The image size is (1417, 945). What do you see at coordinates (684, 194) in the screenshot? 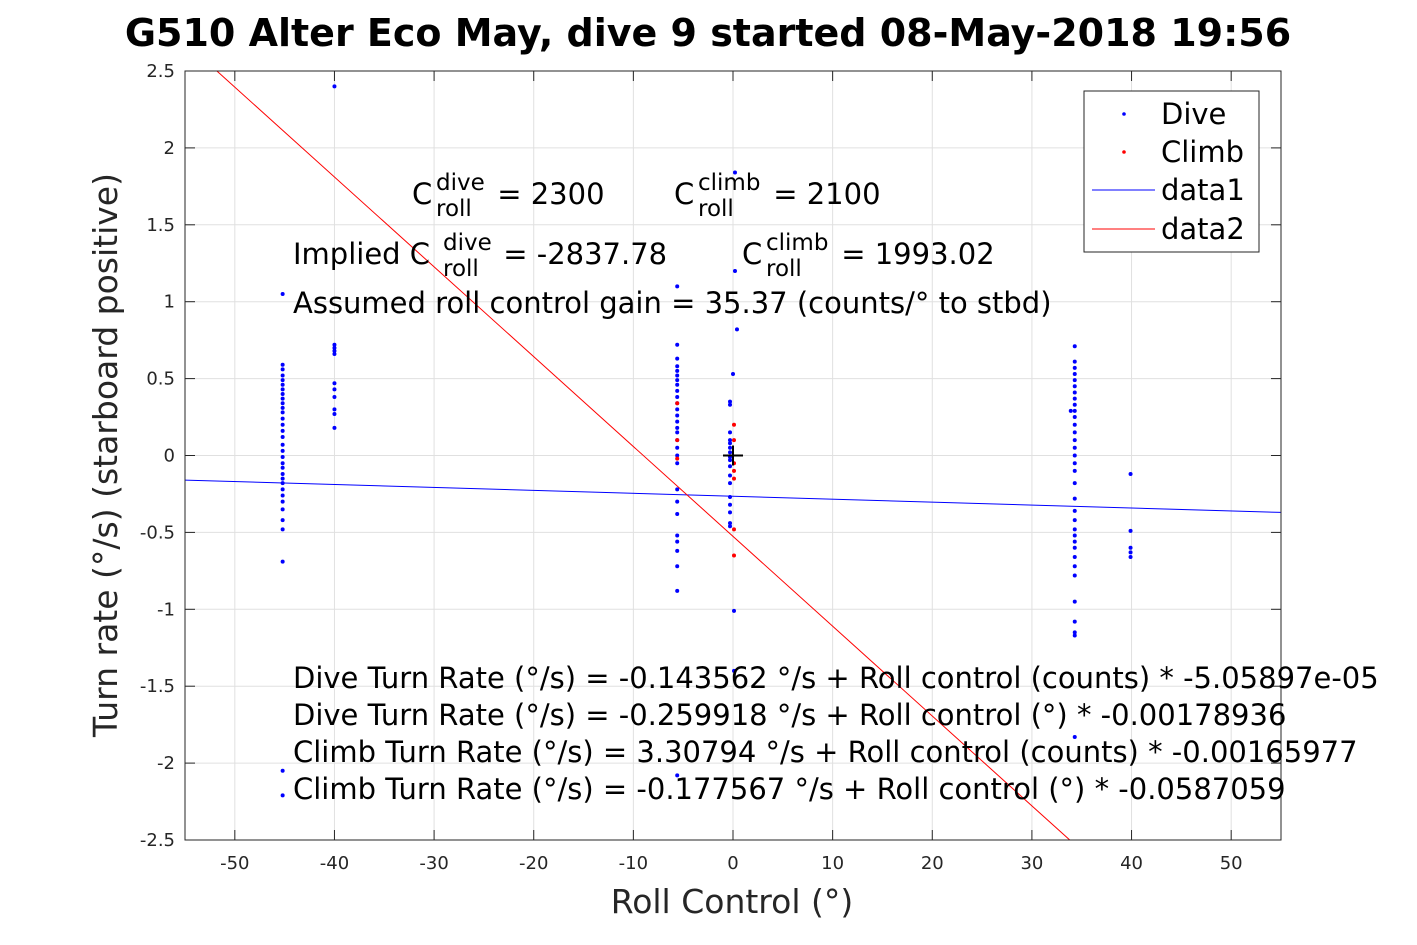
I see `c-climb-prefix: C` at bounding box center [684, 194].